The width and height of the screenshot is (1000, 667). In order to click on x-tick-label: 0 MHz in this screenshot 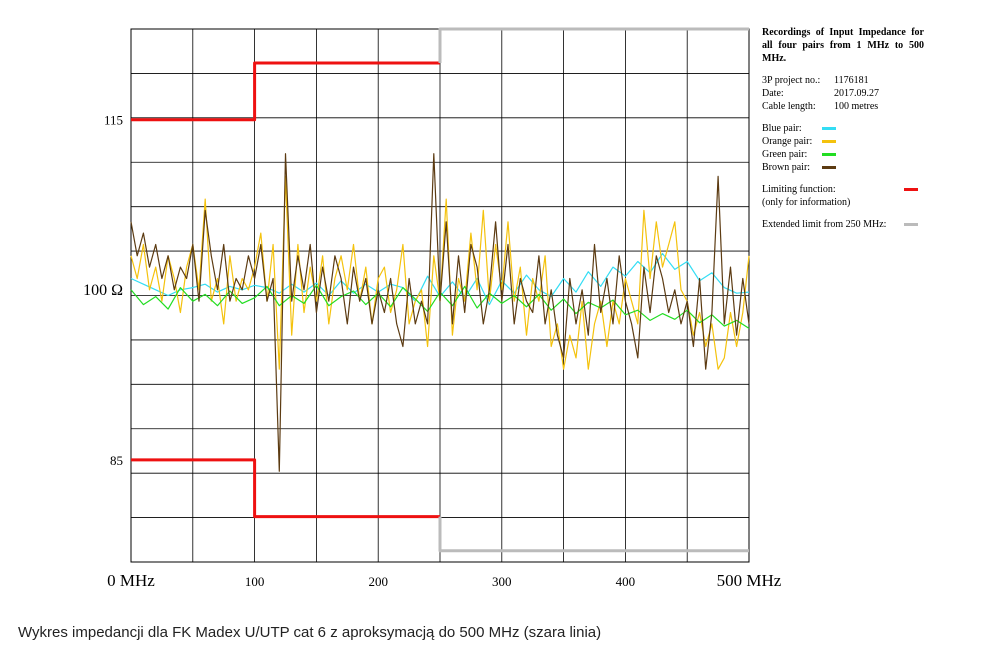, I will do `click(131, 580)`.